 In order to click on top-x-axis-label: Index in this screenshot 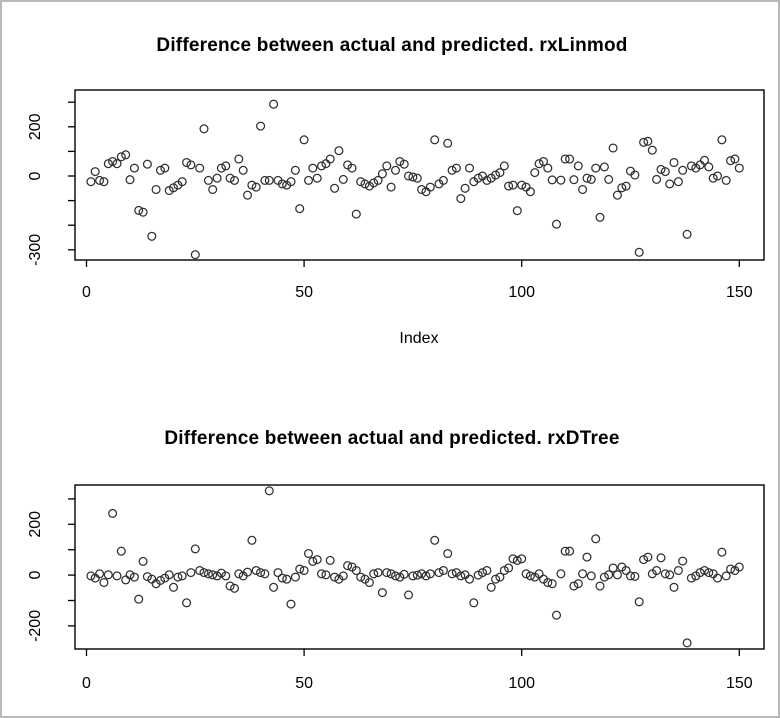, I will do `click(418, 338)`.